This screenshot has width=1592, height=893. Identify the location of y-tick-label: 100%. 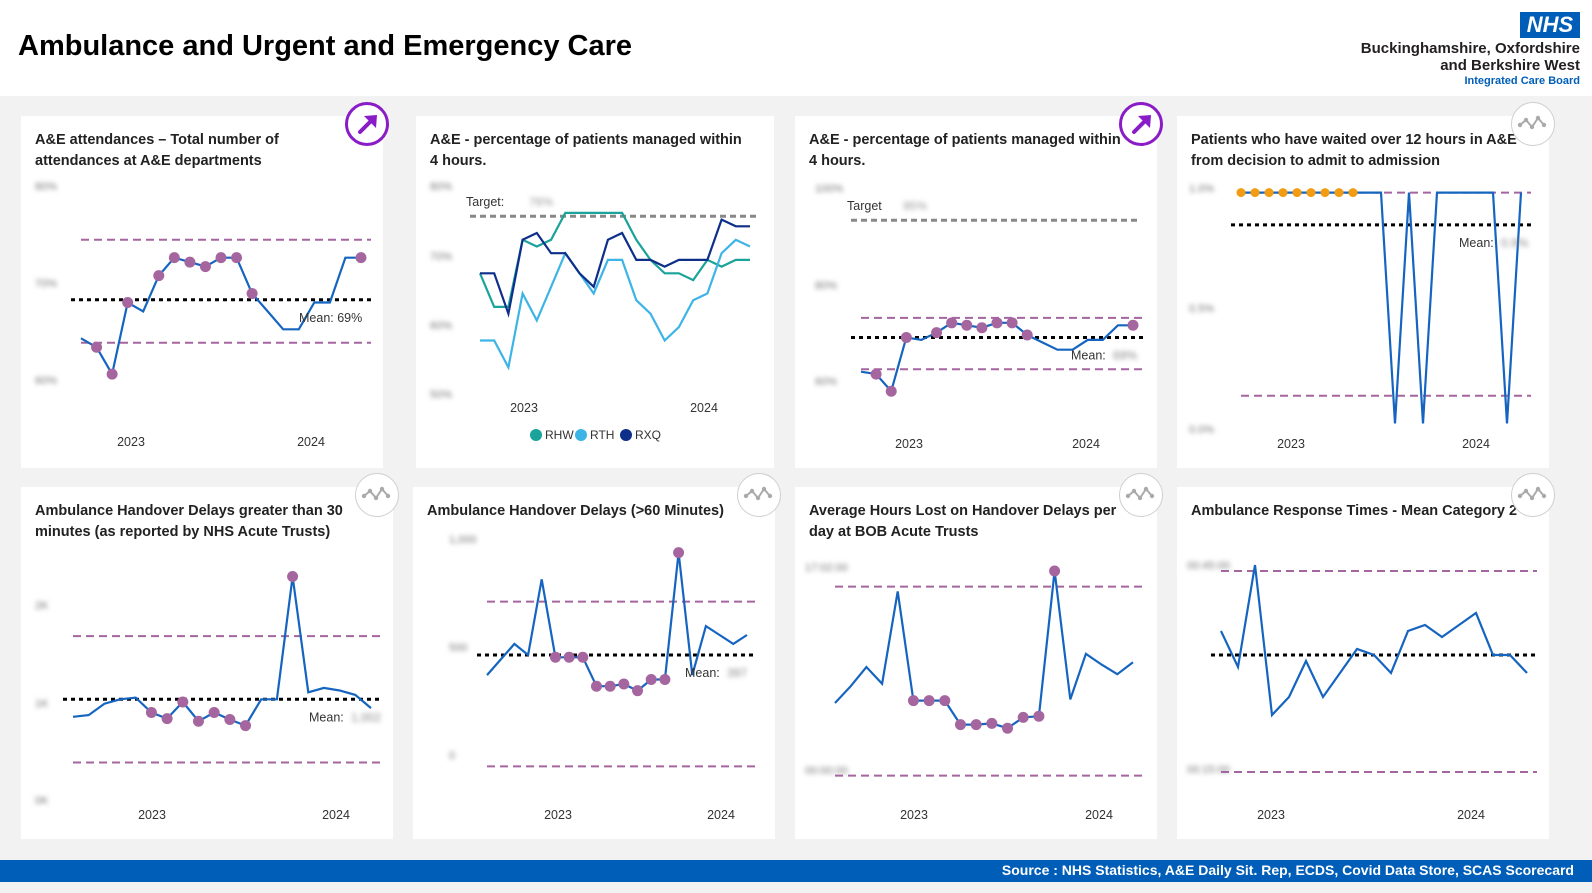
(829, 189).